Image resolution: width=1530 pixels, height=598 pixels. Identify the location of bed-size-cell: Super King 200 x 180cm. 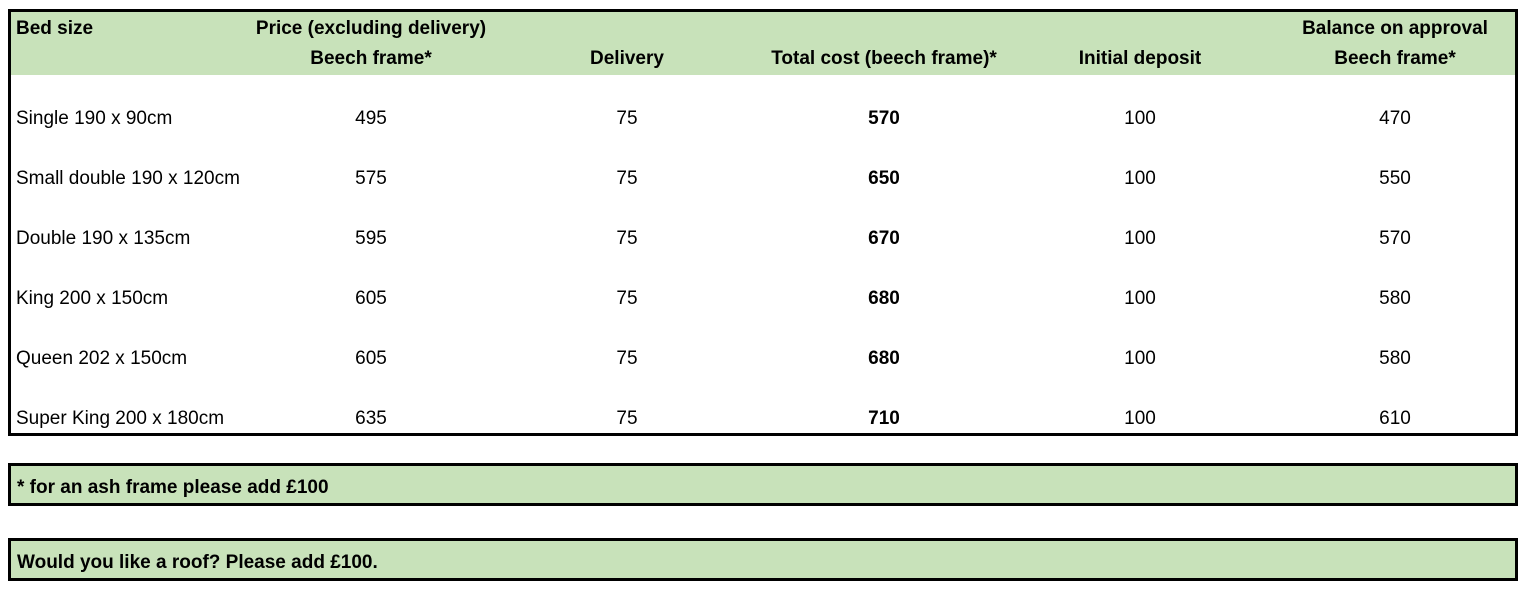
(120, 418).